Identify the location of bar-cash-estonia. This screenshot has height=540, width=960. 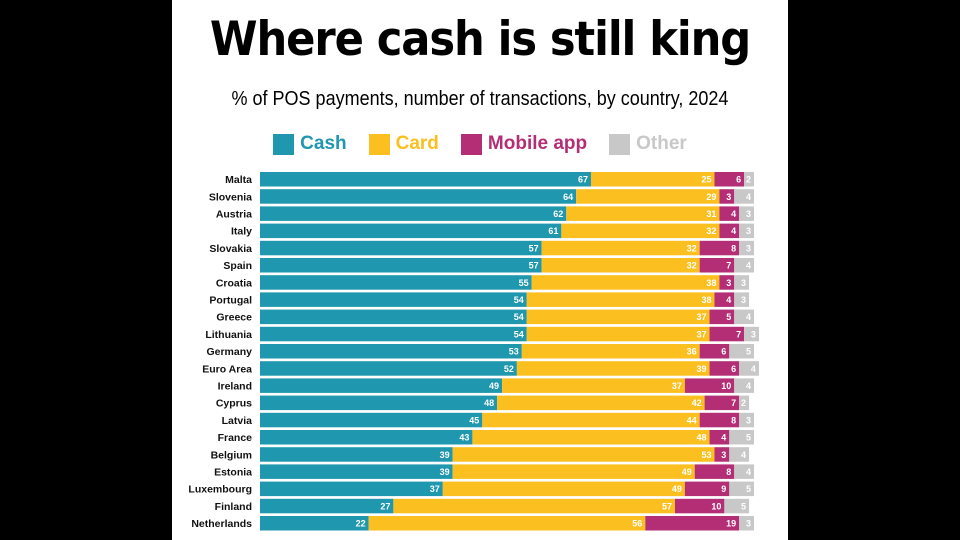
(356, 471).